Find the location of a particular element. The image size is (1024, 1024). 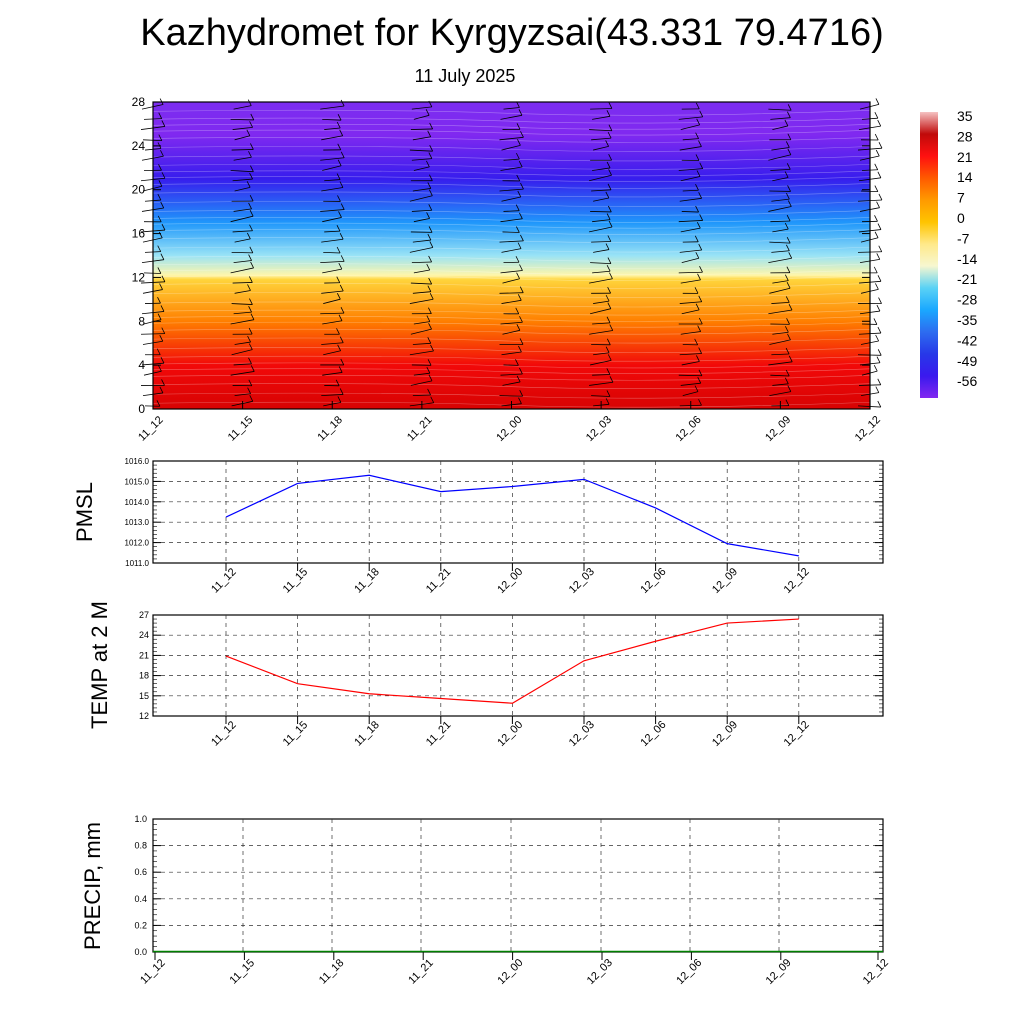

x-tick-label: 11_12 is located at coordinates (224, 734).